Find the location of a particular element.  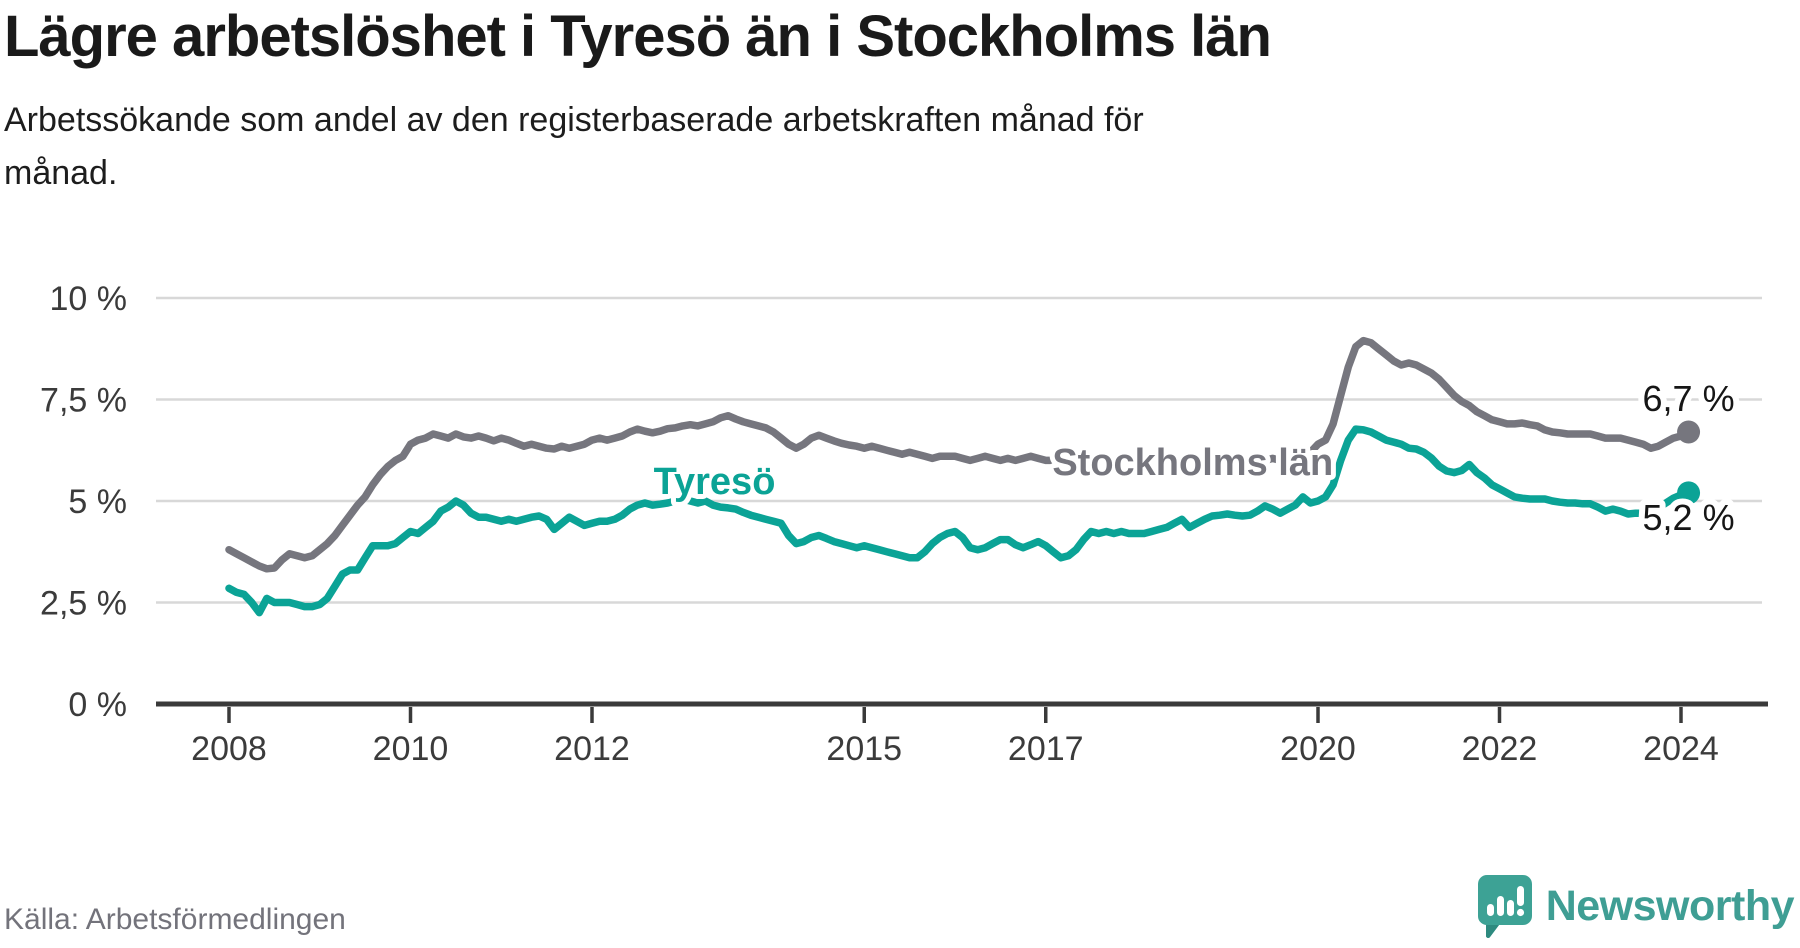

y-tick-label: 5 % is located at coordinates (97, 502).